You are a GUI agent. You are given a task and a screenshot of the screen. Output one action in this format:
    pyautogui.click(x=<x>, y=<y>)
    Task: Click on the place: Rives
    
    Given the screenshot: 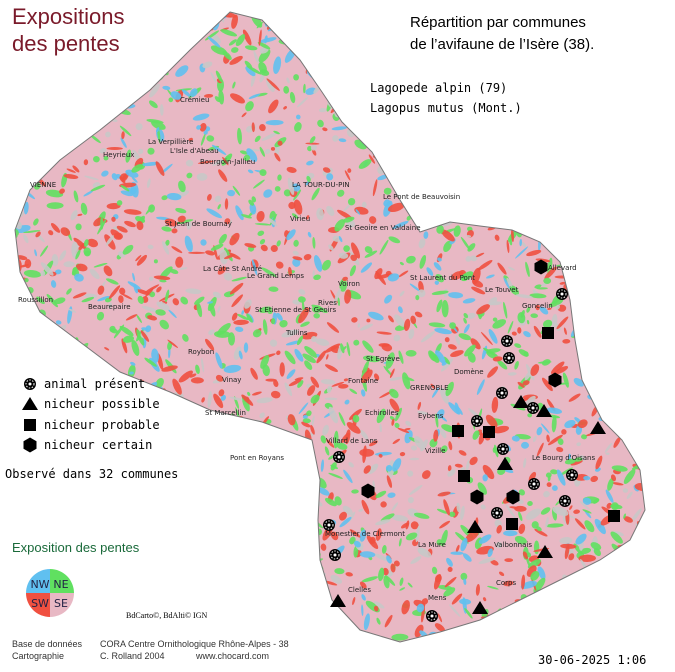 What is the action you would take?
    pyautogui.click(x=327, y=303)
    